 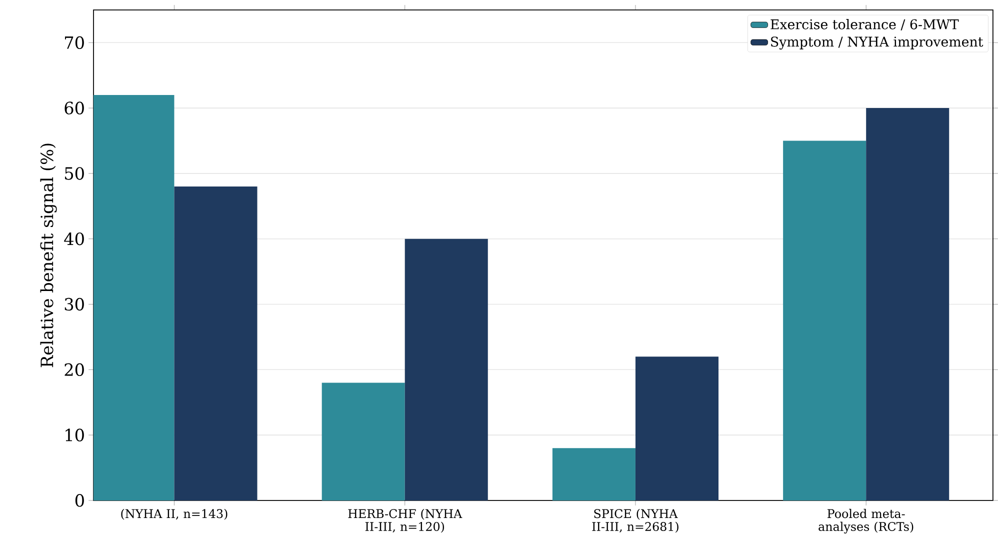 What do you see at coordinates (635, 520) in the screenshot?
I see `x-tick-label: SPICE (NYHA II-III, n=2681)` at bounding box center [635, 520].